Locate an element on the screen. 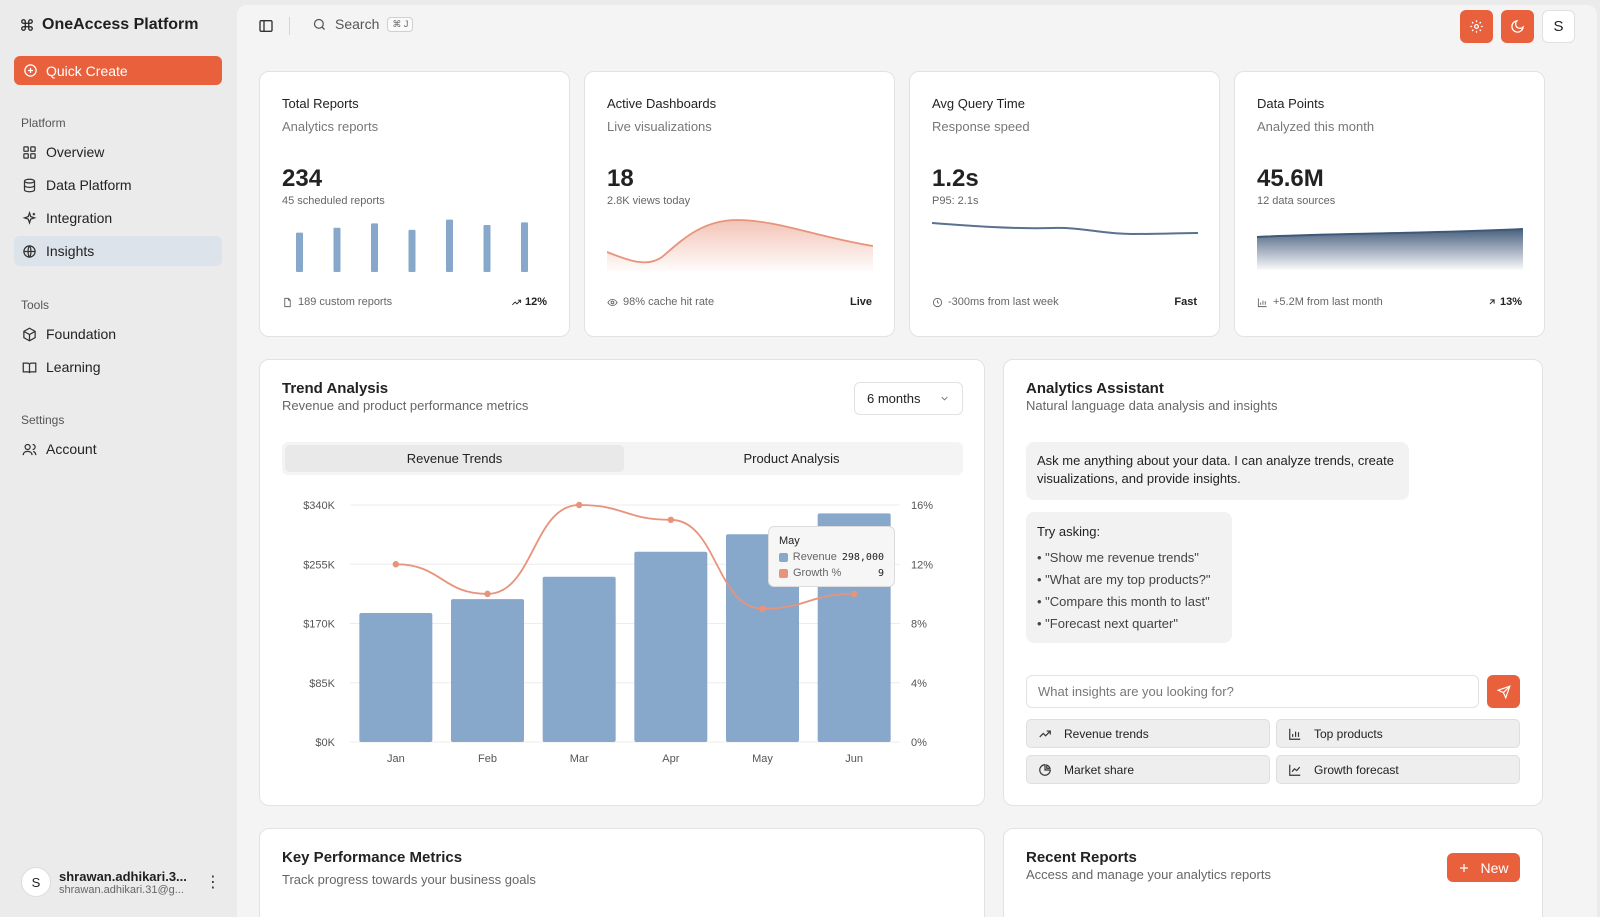 Image resolution: width=1600 pixels, height=917 pixels. tooltip-label: Revenue is located at coordinates (814, 557).